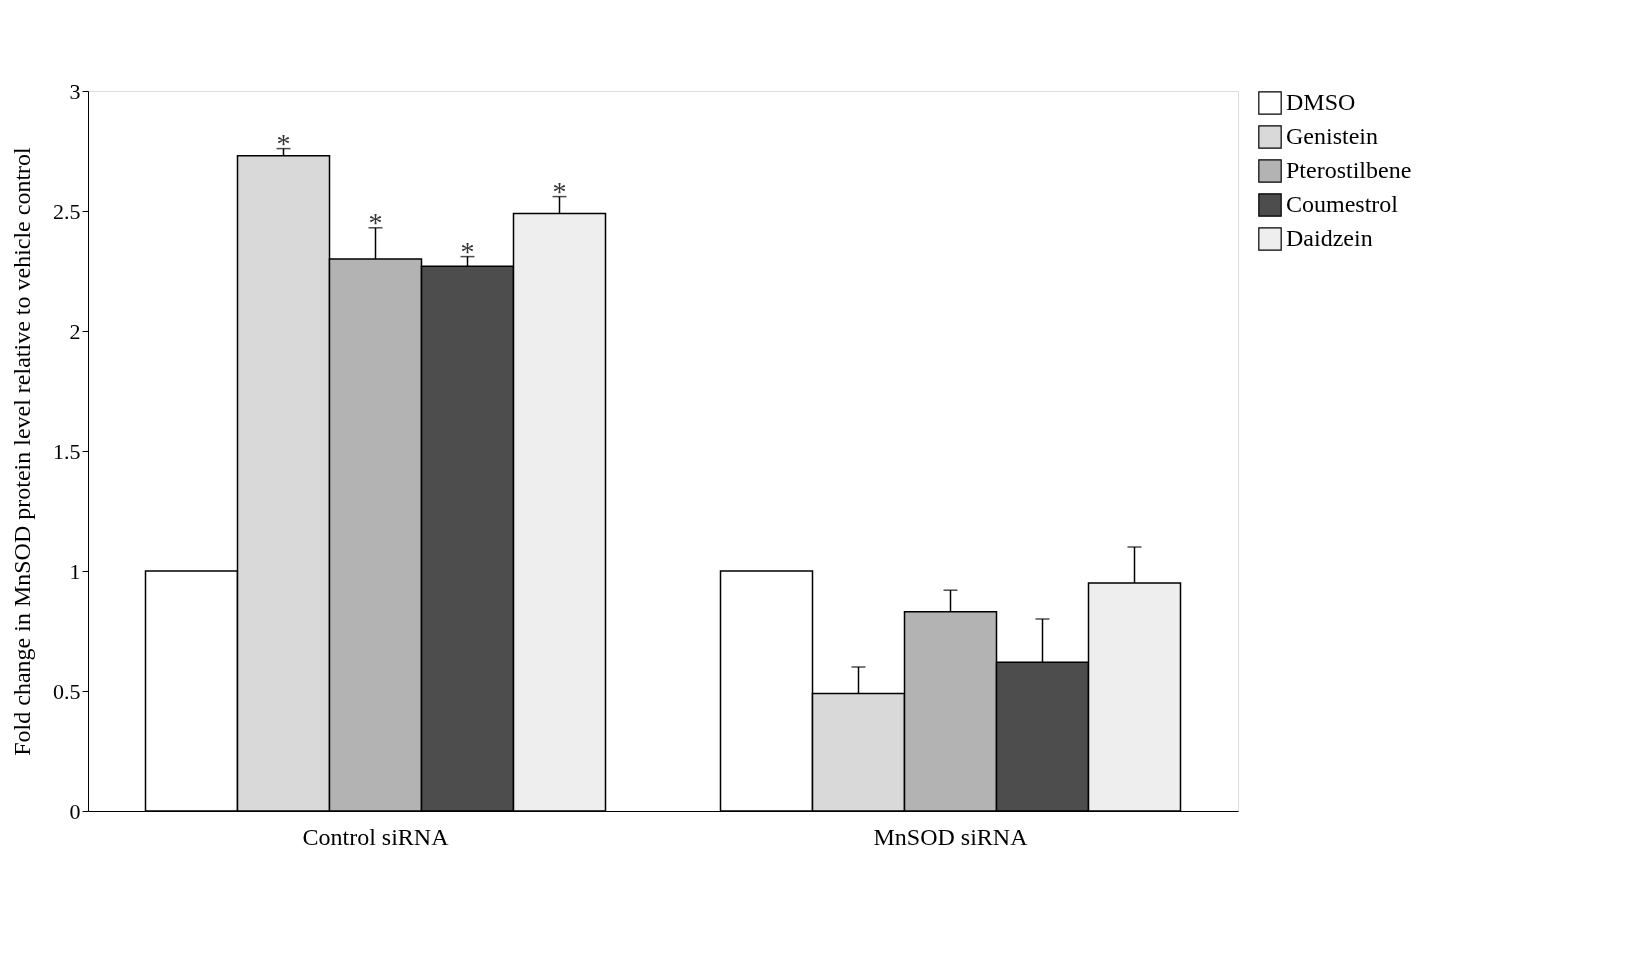 The height and width of the screenshot is (972, 1650). What do you see at coordinates (75, 811) in the screenshot?
I see `y-tick-label: 0` at bounding box center [75, 811].